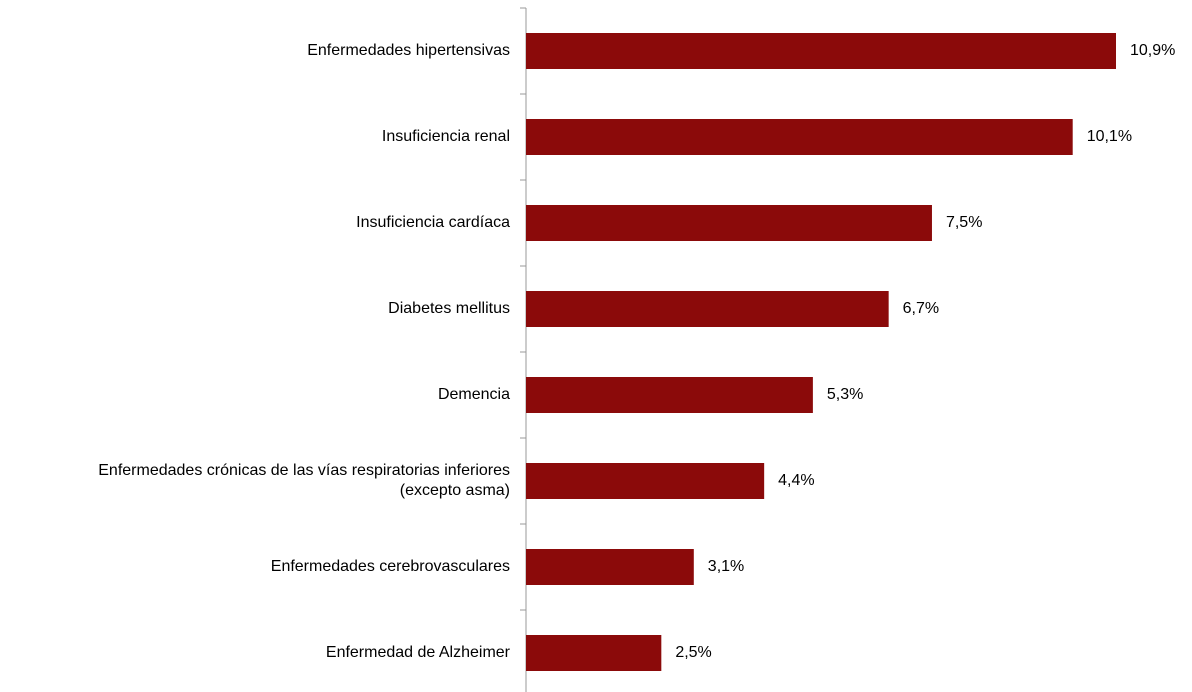 This screenshot has height=692, width=1192. What do you see at coordinates (1152, 50) in the screenshot?
I see `value-label: 10,9%` at bounding box center [1152, 50].